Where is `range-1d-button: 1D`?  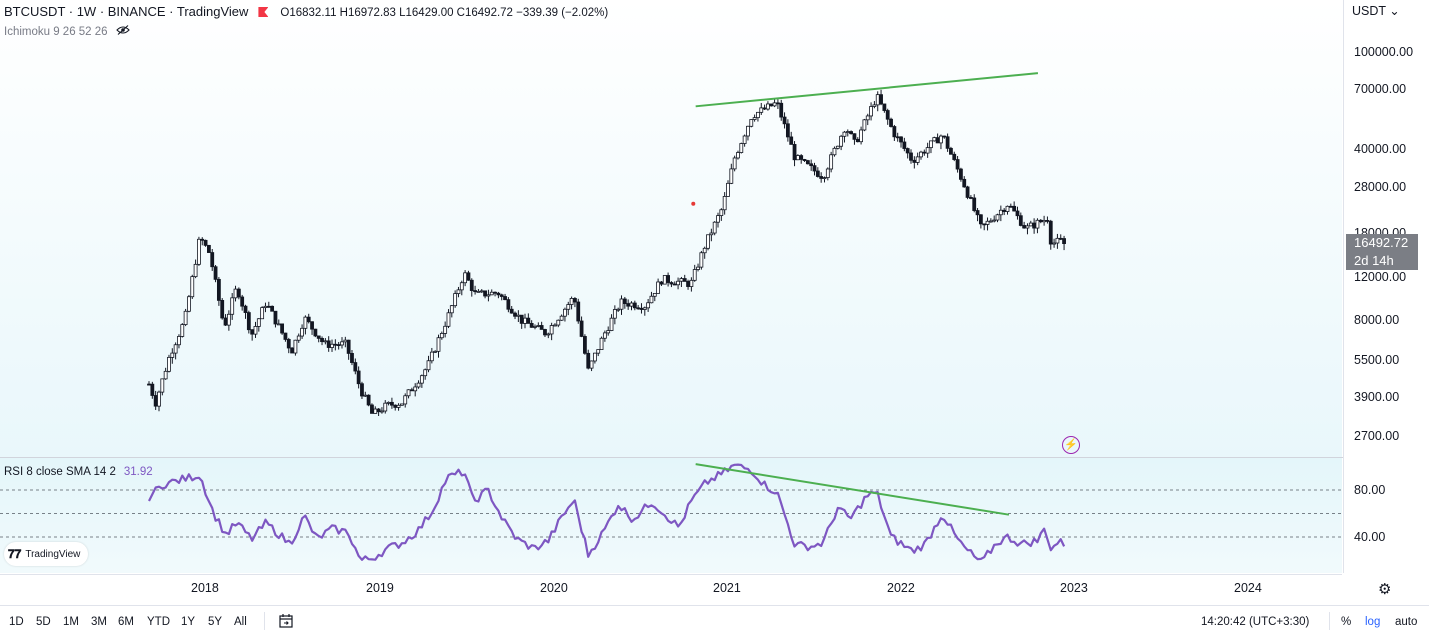
range-1d-button: 1D is located at coordinates (16, 622).